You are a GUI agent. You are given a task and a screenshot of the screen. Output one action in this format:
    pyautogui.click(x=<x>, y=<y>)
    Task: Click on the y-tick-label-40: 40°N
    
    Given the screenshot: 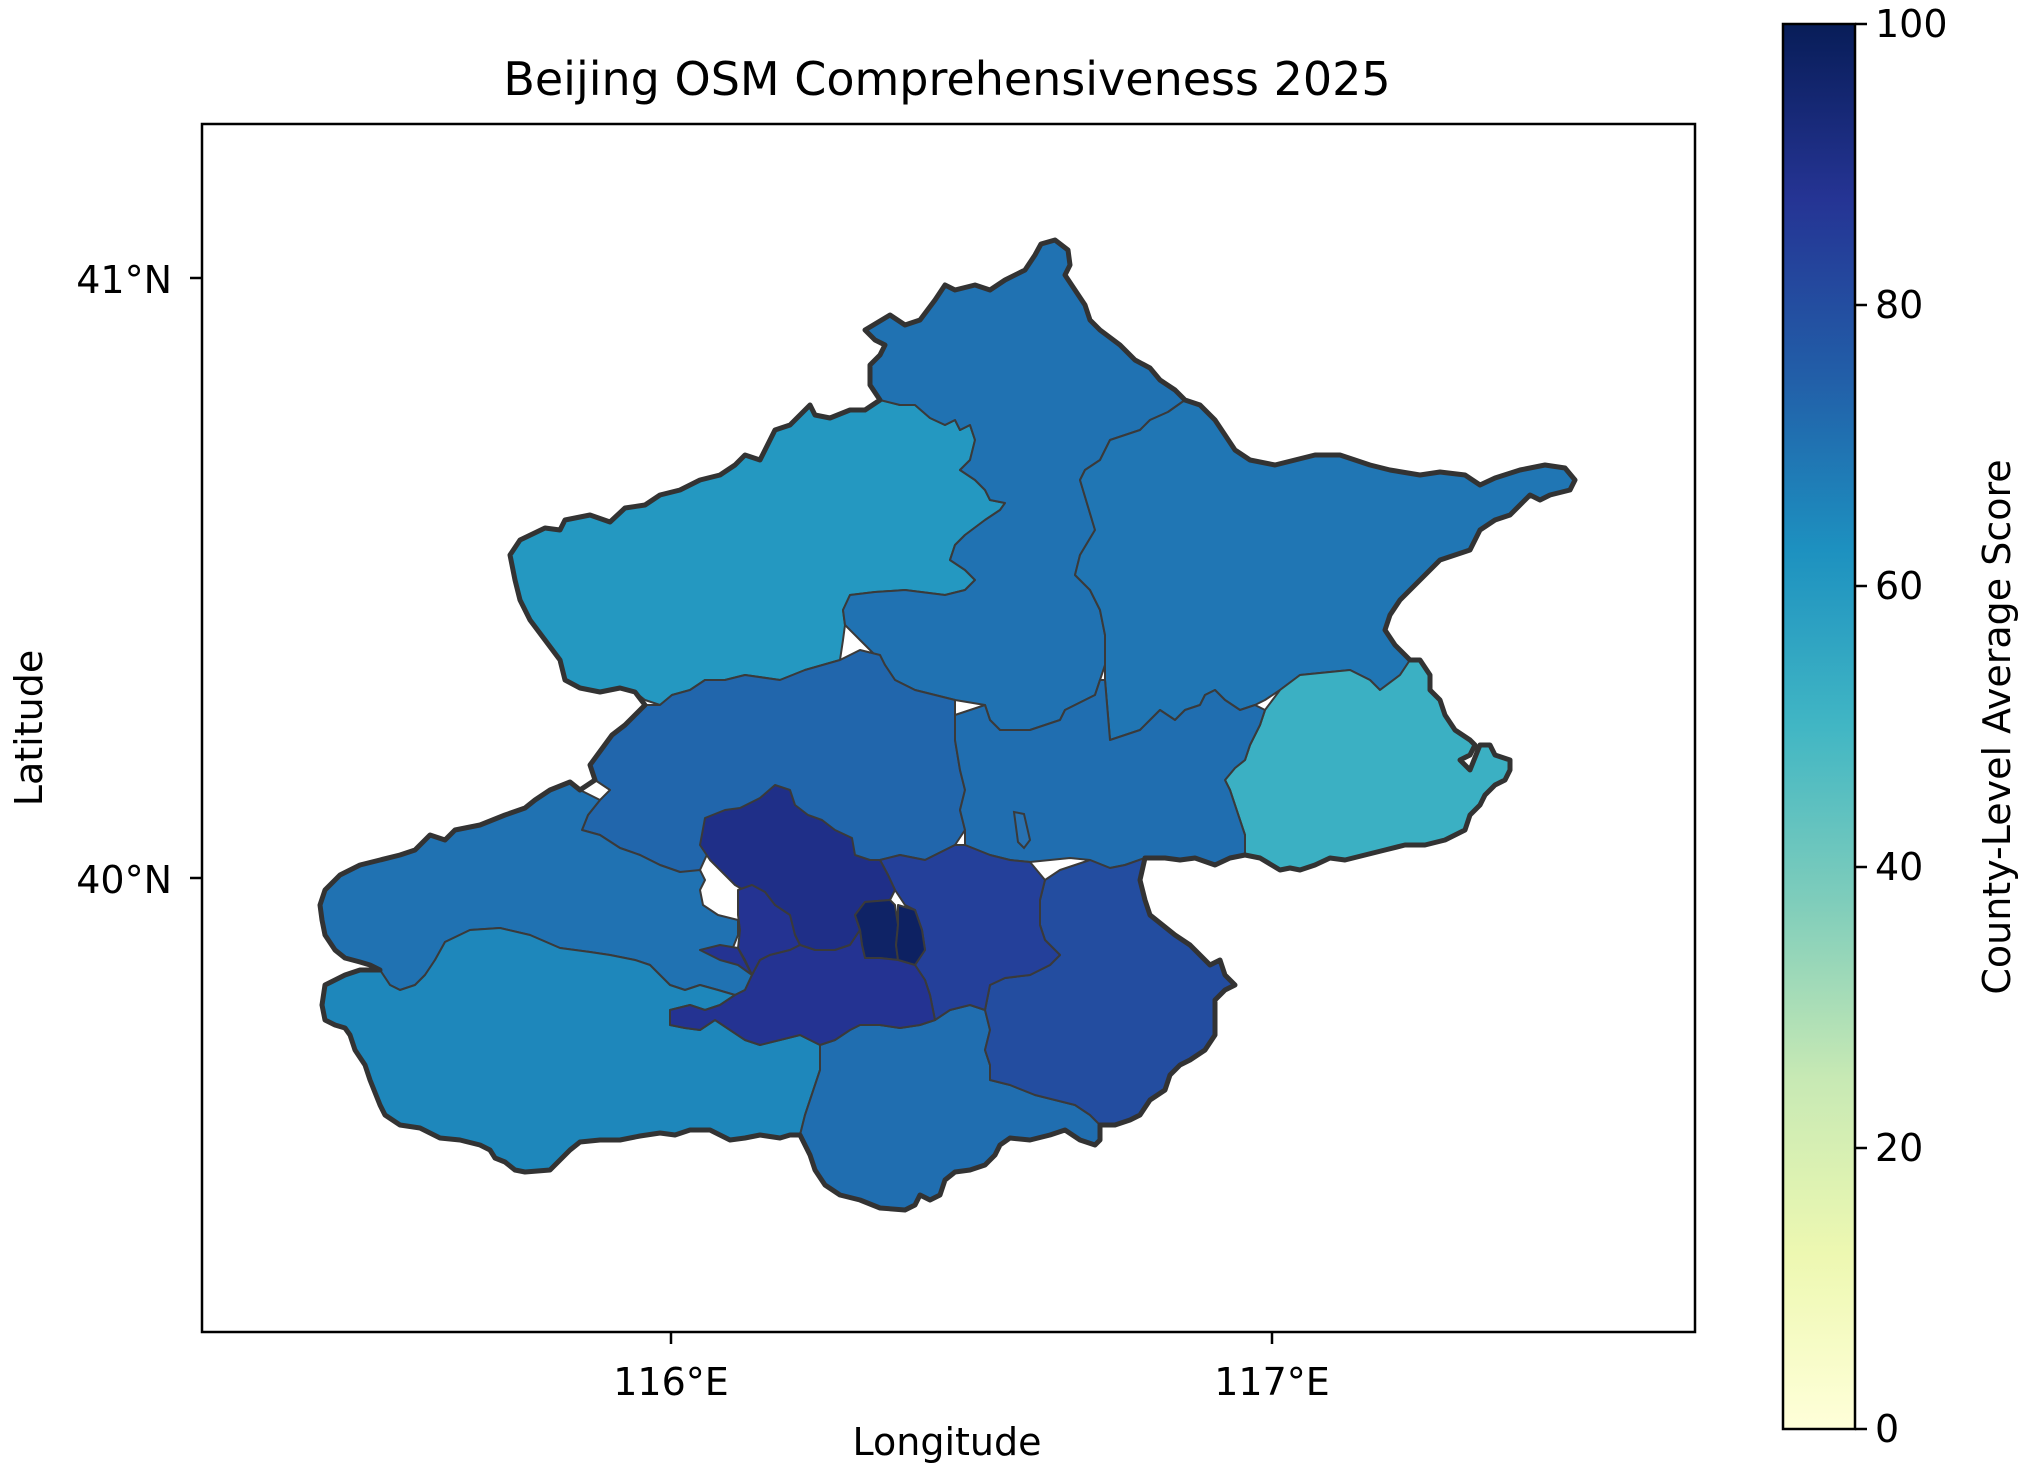 What is the action you would take?
    pyautogui.click(x=124, y=880)
    